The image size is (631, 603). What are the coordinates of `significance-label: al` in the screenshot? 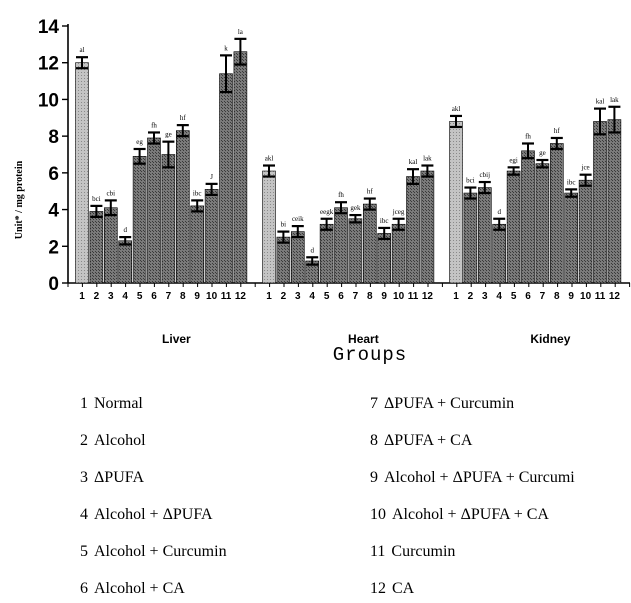 It's located at (81, 50).